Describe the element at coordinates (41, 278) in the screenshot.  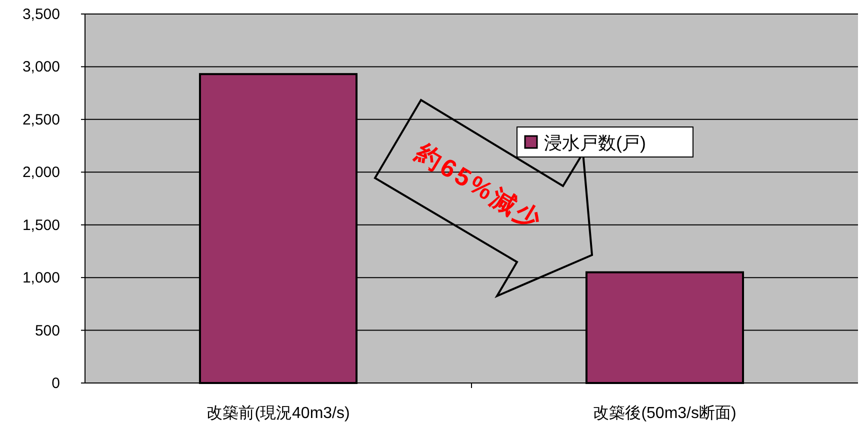
I see `y-tick-label: 1,000` at that location.